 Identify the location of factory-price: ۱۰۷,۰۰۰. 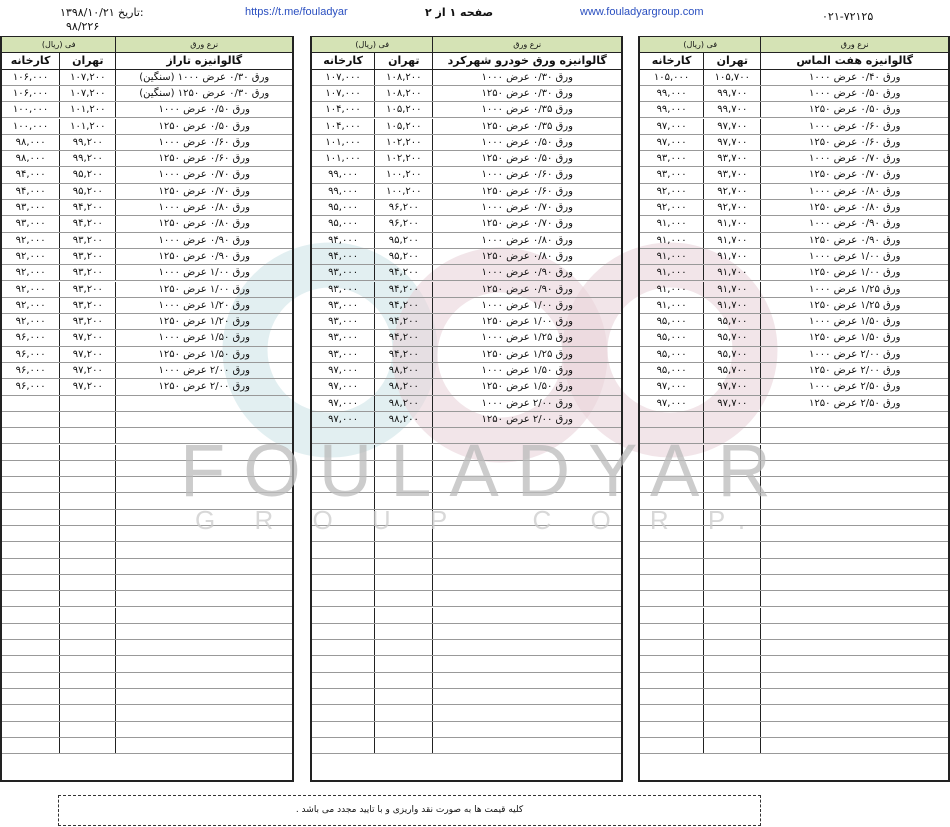
(343, 93).